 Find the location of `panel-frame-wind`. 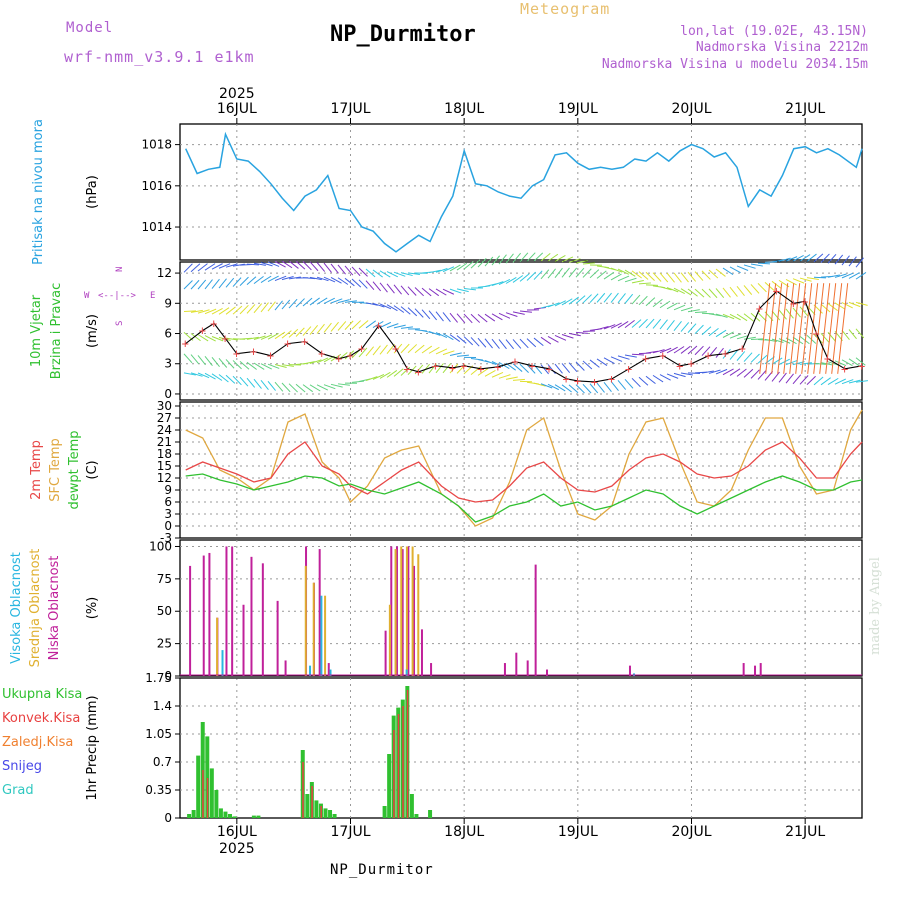

panel-frame-wind is located at coordinates (521, 331).